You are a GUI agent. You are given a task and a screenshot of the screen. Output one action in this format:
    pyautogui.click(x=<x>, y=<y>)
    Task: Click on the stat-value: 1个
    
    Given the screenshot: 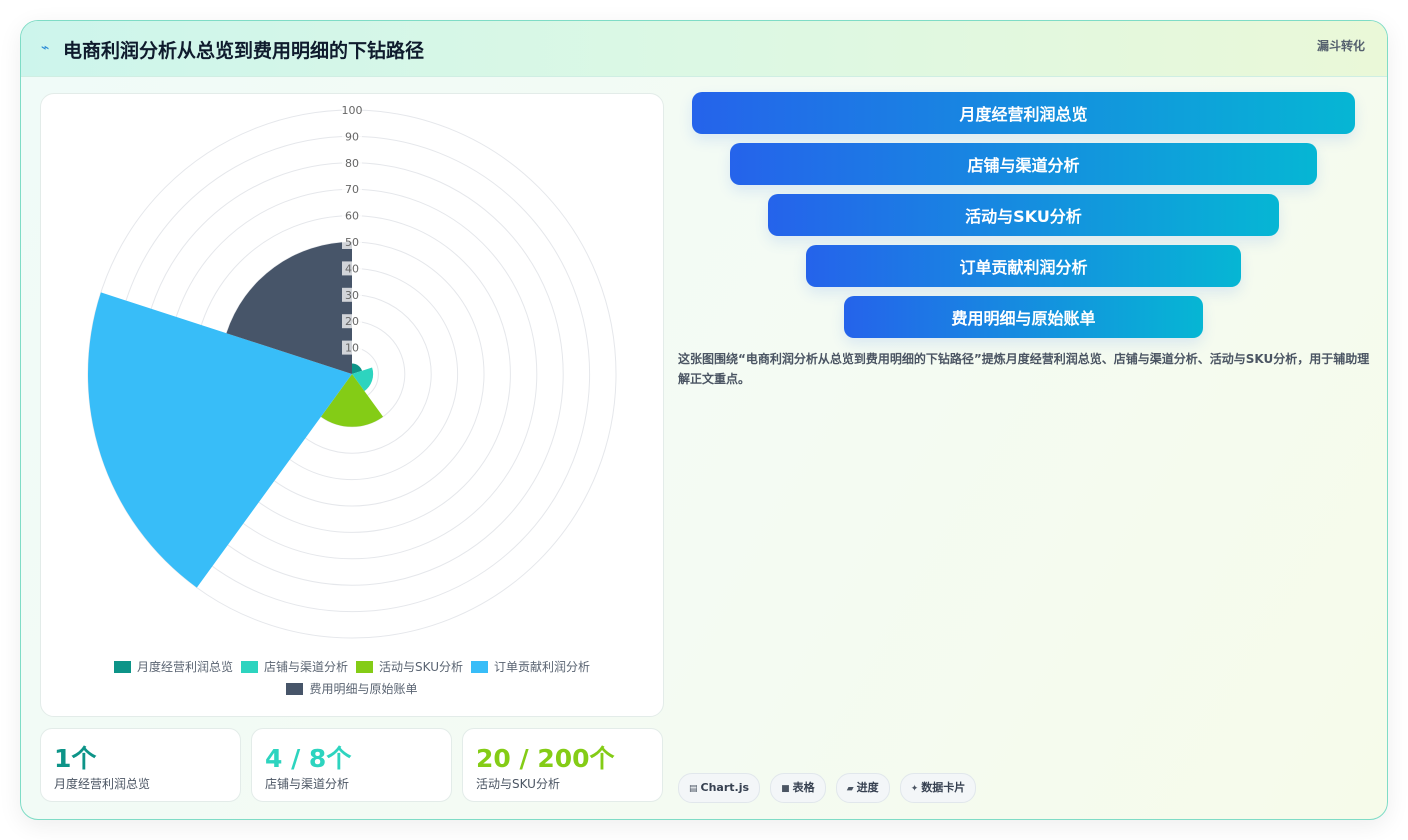 What is the action you would take?
    pyautogui.click(x=75, y=758)
    